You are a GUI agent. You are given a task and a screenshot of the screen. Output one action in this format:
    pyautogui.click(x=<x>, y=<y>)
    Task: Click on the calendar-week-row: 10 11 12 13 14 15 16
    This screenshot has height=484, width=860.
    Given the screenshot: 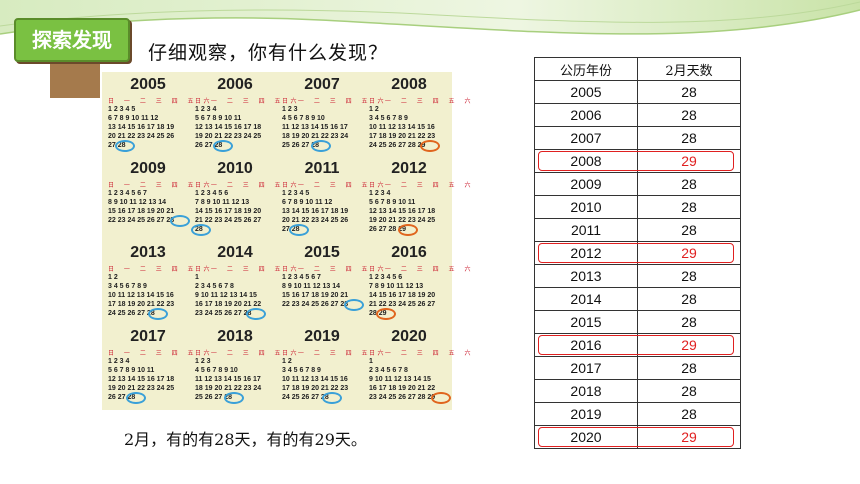 What is the action you would take?
    pyautogui.click(x=141, y=295)
    